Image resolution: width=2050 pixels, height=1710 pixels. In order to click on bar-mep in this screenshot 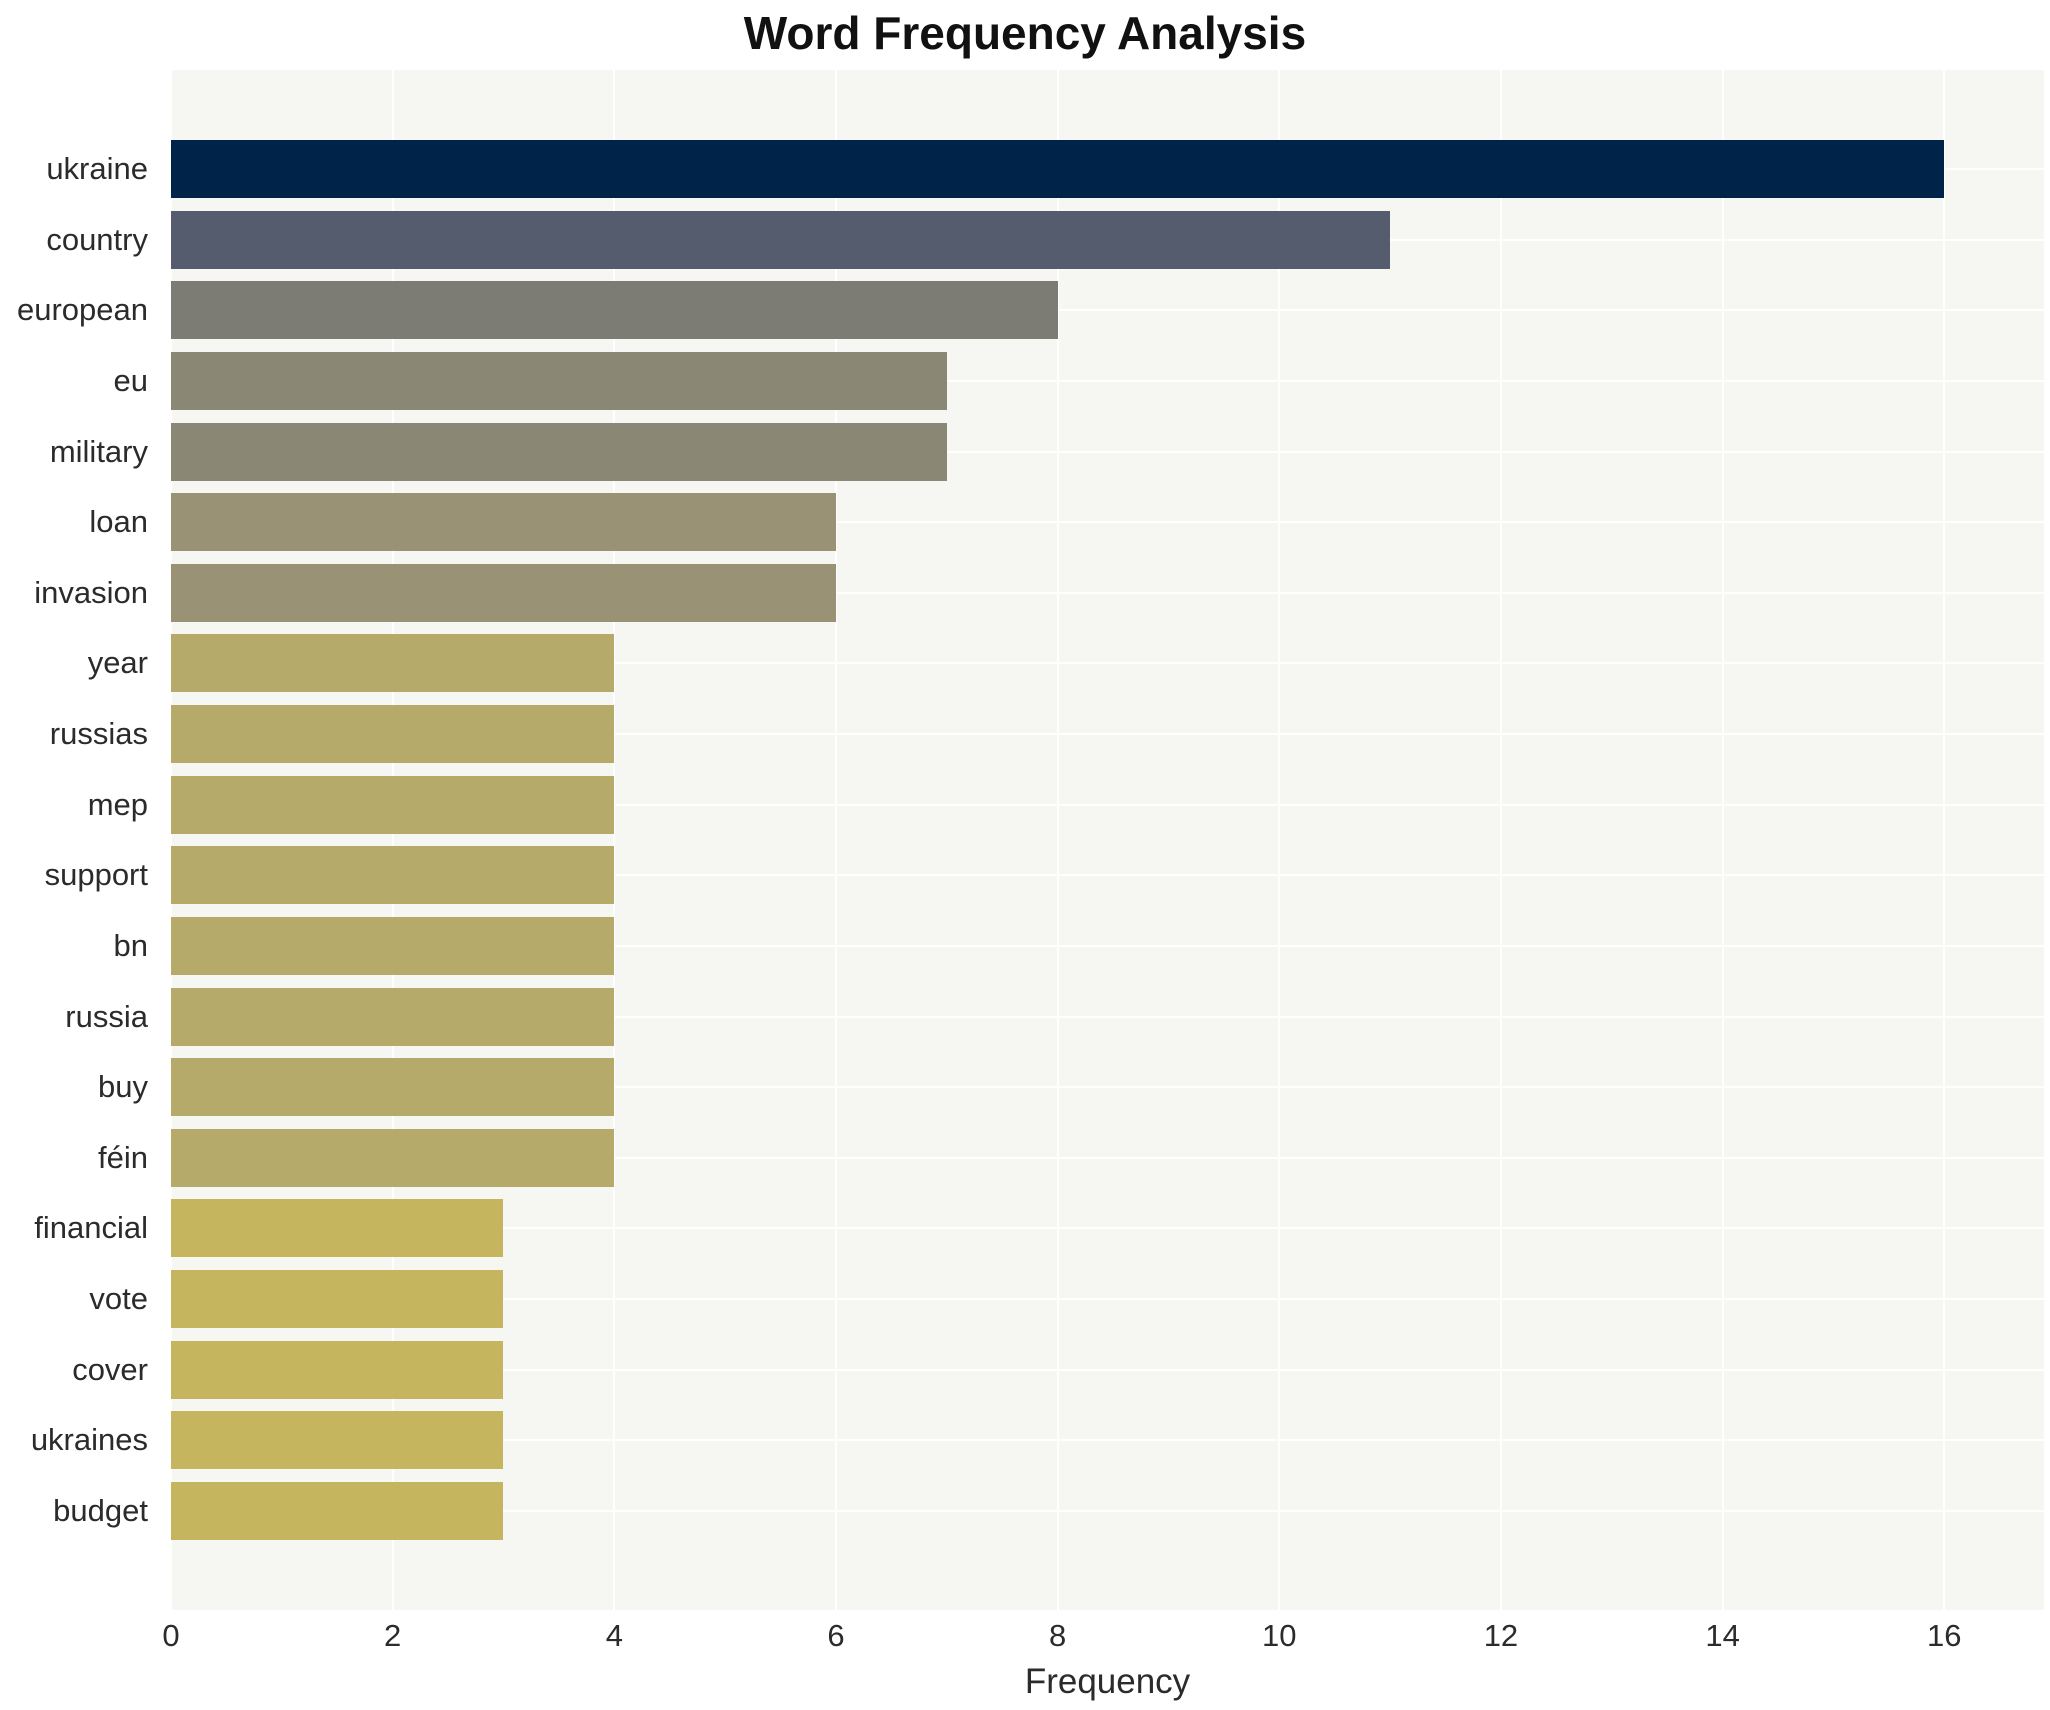, I will do `click(393, 804)`.